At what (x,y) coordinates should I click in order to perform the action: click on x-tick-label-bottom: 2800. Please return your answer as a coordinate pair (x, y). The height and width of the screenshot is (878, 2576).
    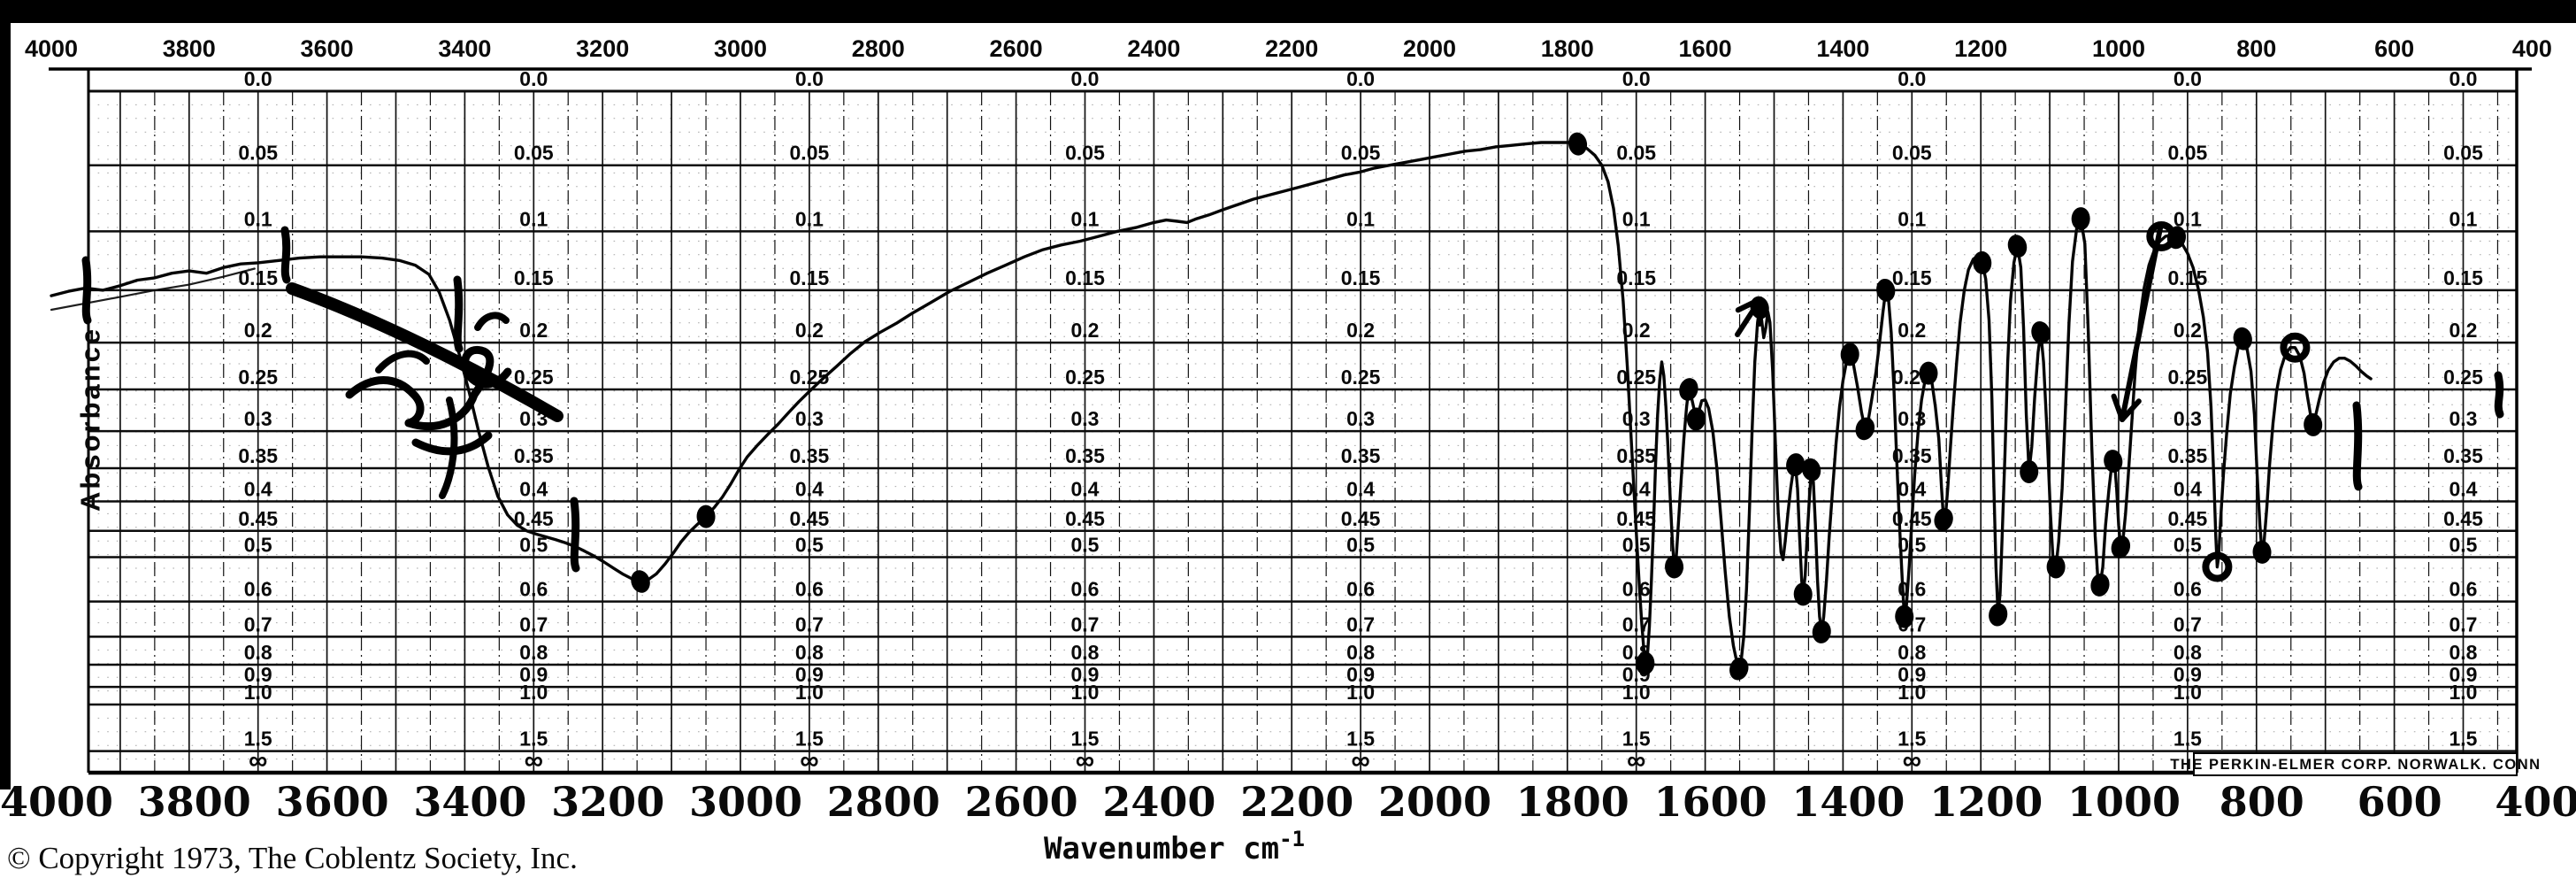
    Looking at the image, I should click on (883, 802).